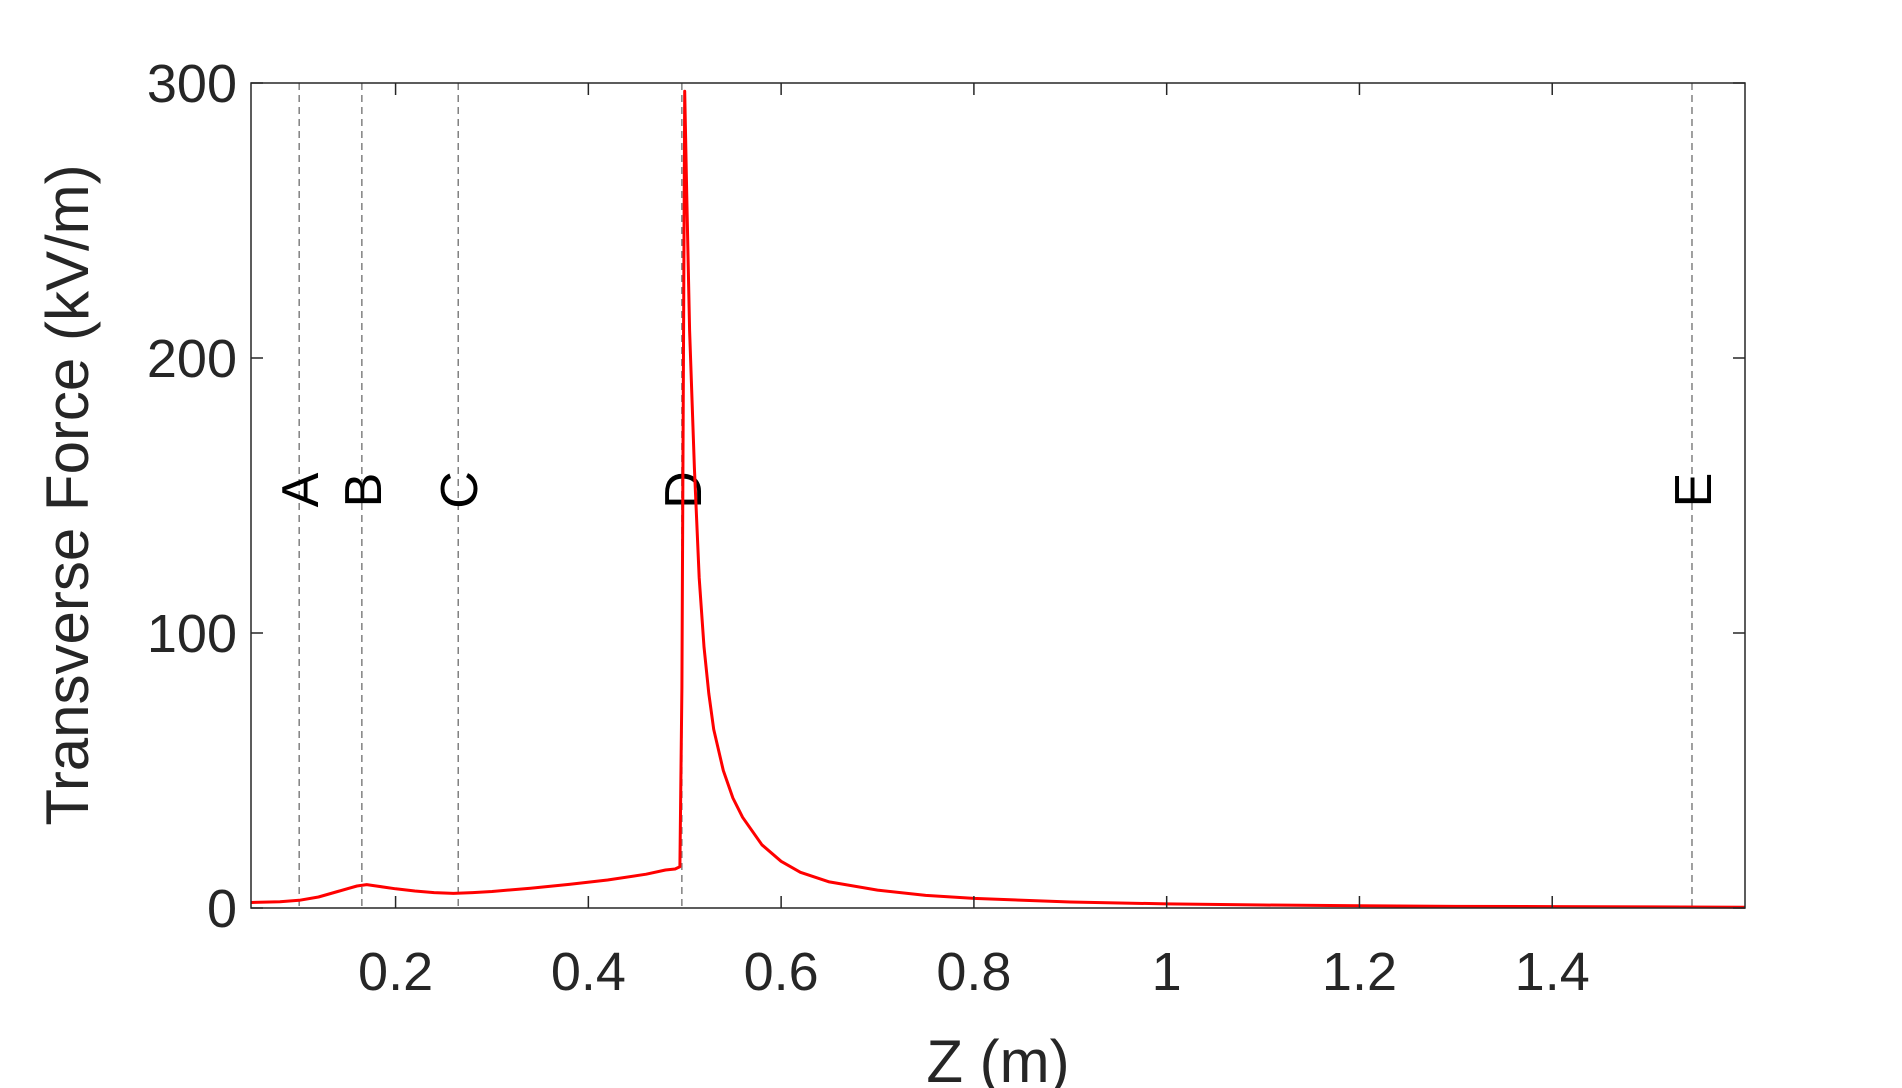  What do you see at coordinates (460, 490) in the screenshot?
I see `marker-label-c: C` at bounding box center [460, 490].